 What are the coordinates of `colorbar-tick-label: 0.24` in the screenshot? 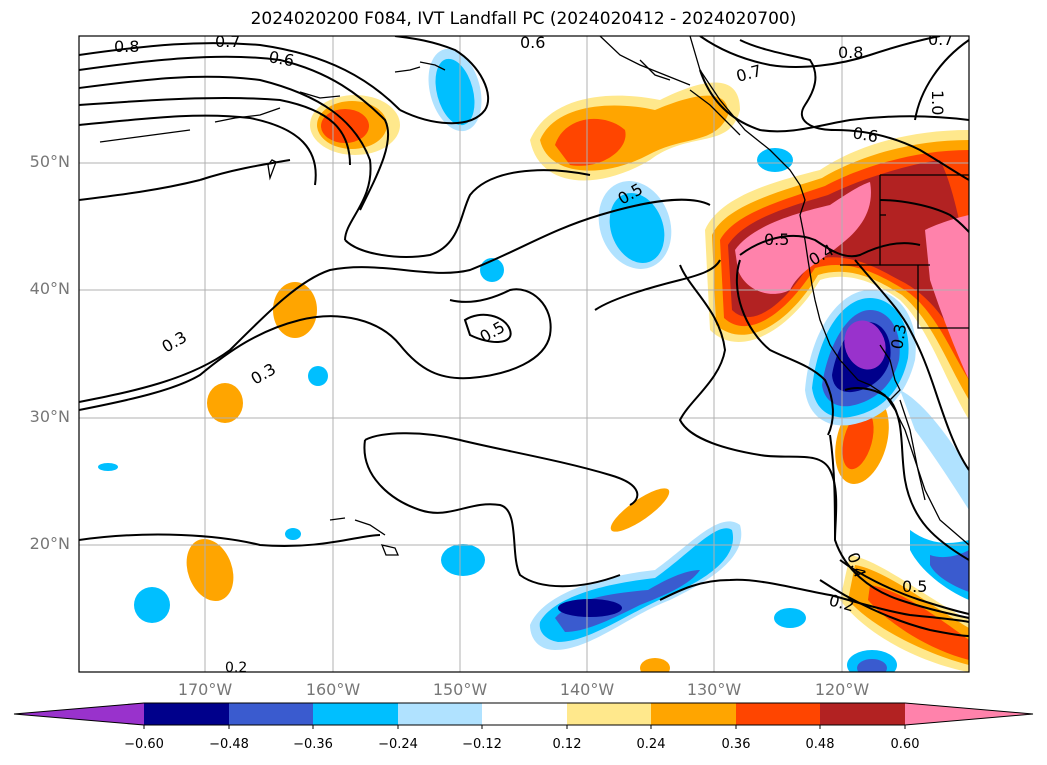 It's located at (651, 744).